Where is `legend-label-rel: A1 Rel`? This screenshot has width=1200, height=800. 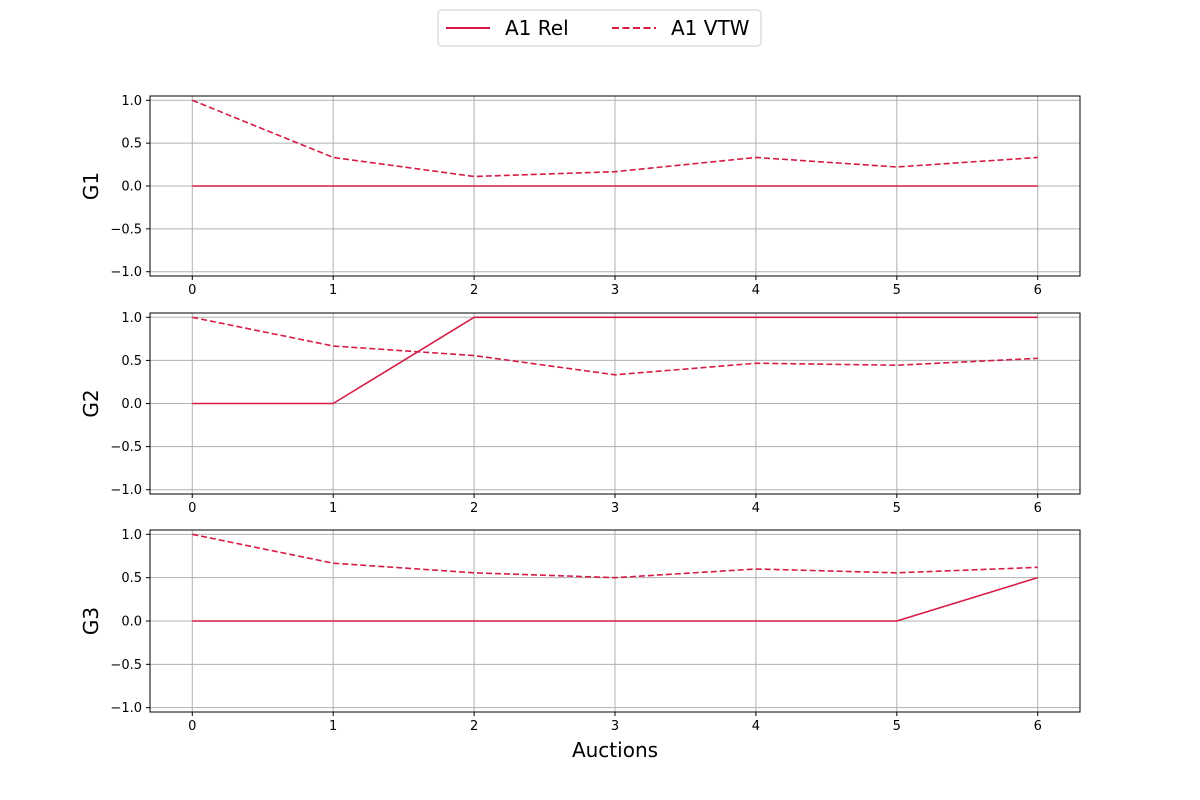
legend-label-rel: A1 Rel is located at coordinates (537, 28).